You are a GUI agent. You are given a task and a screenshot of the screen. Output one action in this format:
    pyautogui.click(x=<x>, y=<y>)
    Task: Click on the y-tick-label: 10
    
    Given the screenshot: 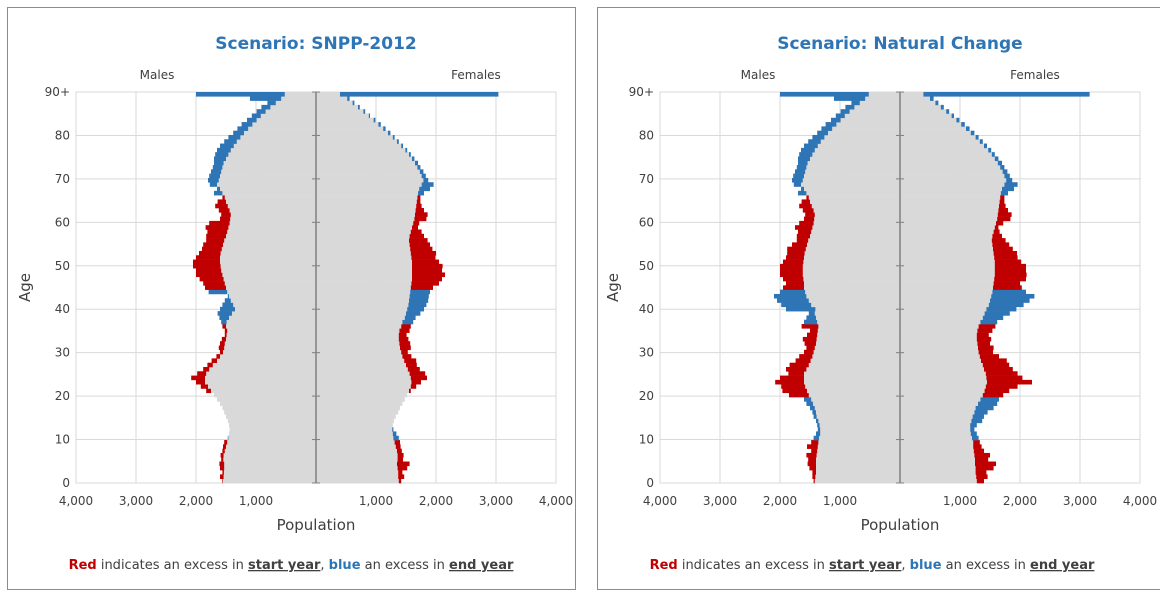 What is the action you would take?
    pyautogui.click(x=646, y=440)
    